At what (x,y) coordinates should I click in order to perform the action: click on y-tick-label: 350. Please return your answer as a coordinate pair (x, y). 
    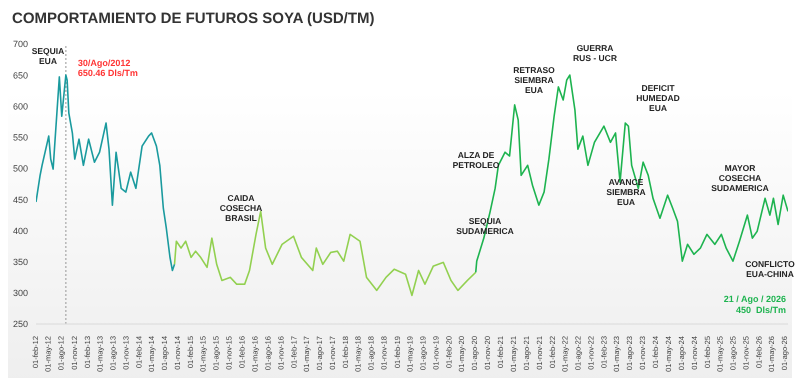
    Looking at the image, I should click on (20, 261).